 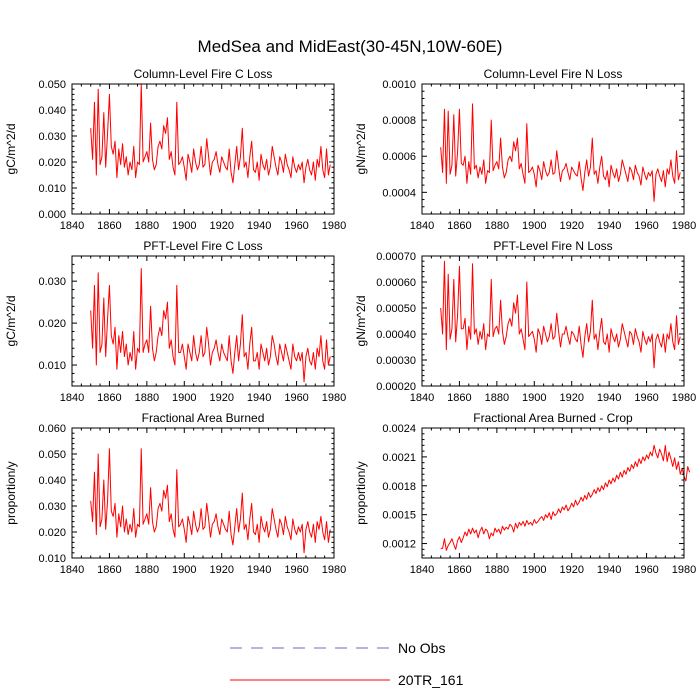 I want to click on legend: No Obs 20TR_161, so click(x=347, y=664).